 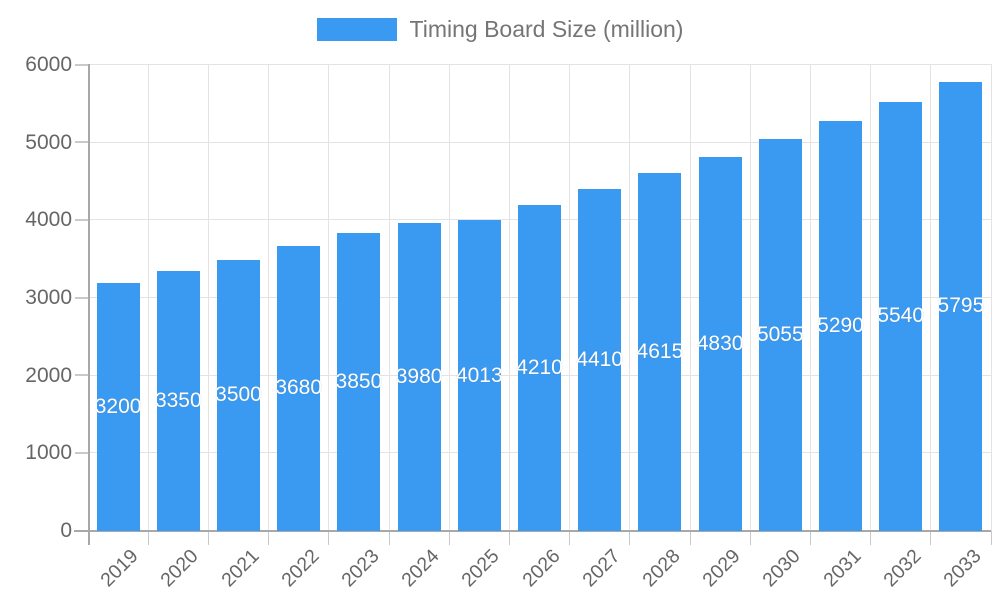 I want to click on legend-swatch, so click(x=356, y=29).